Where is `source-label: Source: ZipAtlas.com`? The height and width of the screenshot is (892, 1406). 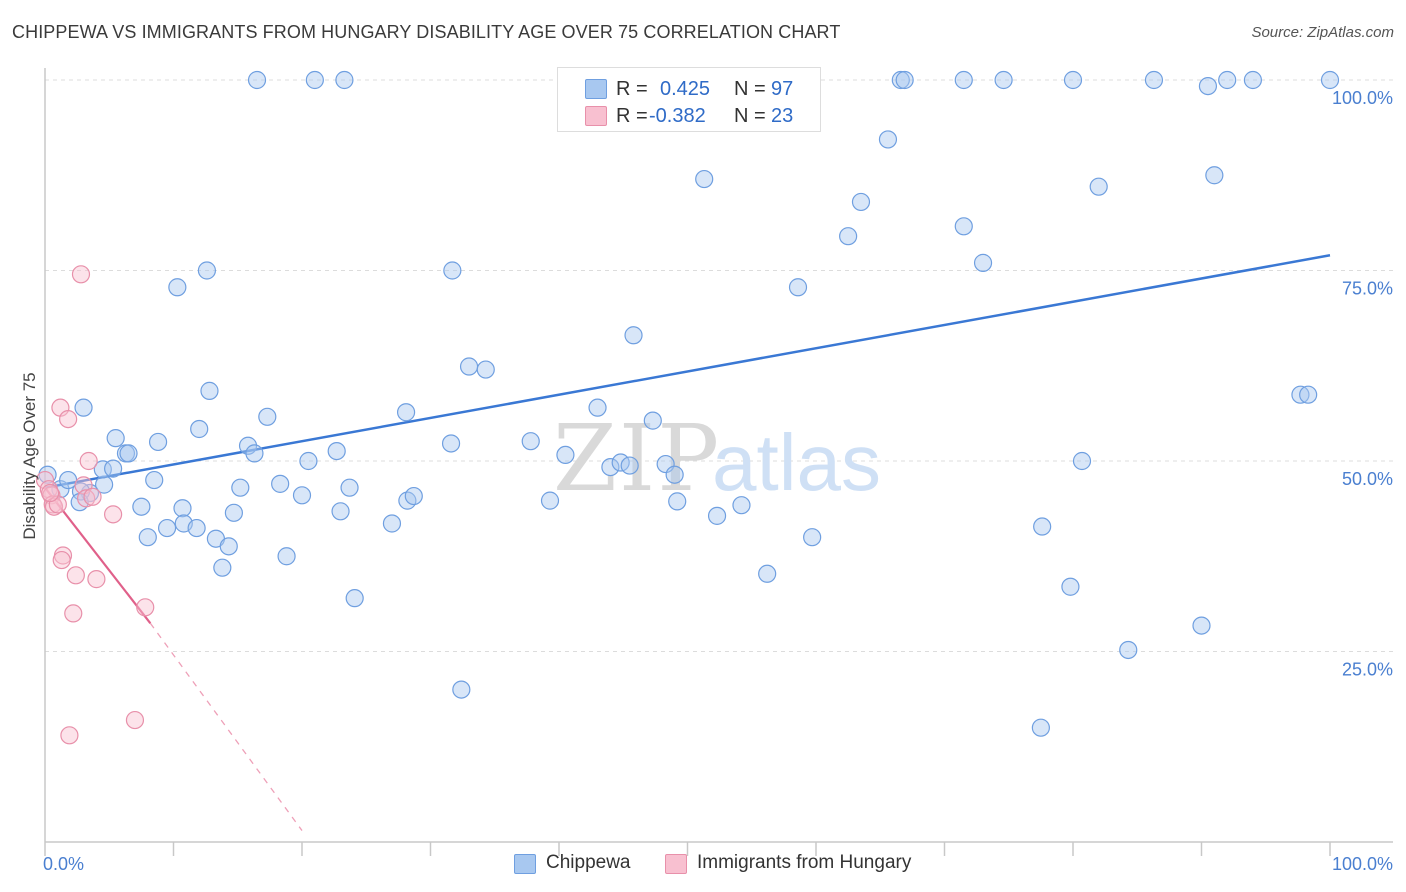
source-label: Source: ZipAtlas.com is located at coordinates (1322, 32).